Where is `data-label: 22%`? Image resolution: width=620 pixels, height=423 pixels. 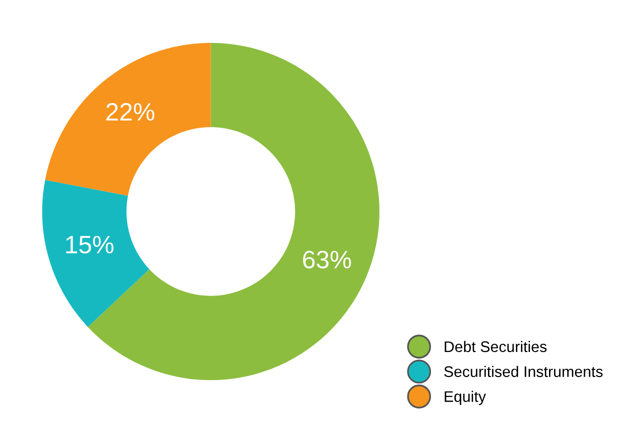 data-label: 22% is located at coordinates (130, 112).